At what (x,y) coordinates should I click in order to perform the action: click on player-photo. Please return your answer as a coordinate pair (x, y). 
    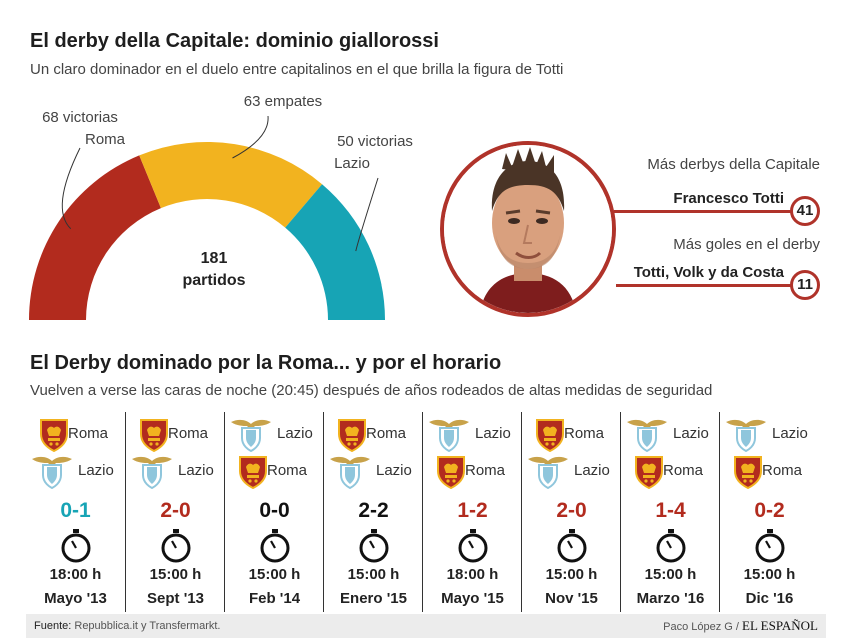
    Looking at the image, I should click on (528, 229).